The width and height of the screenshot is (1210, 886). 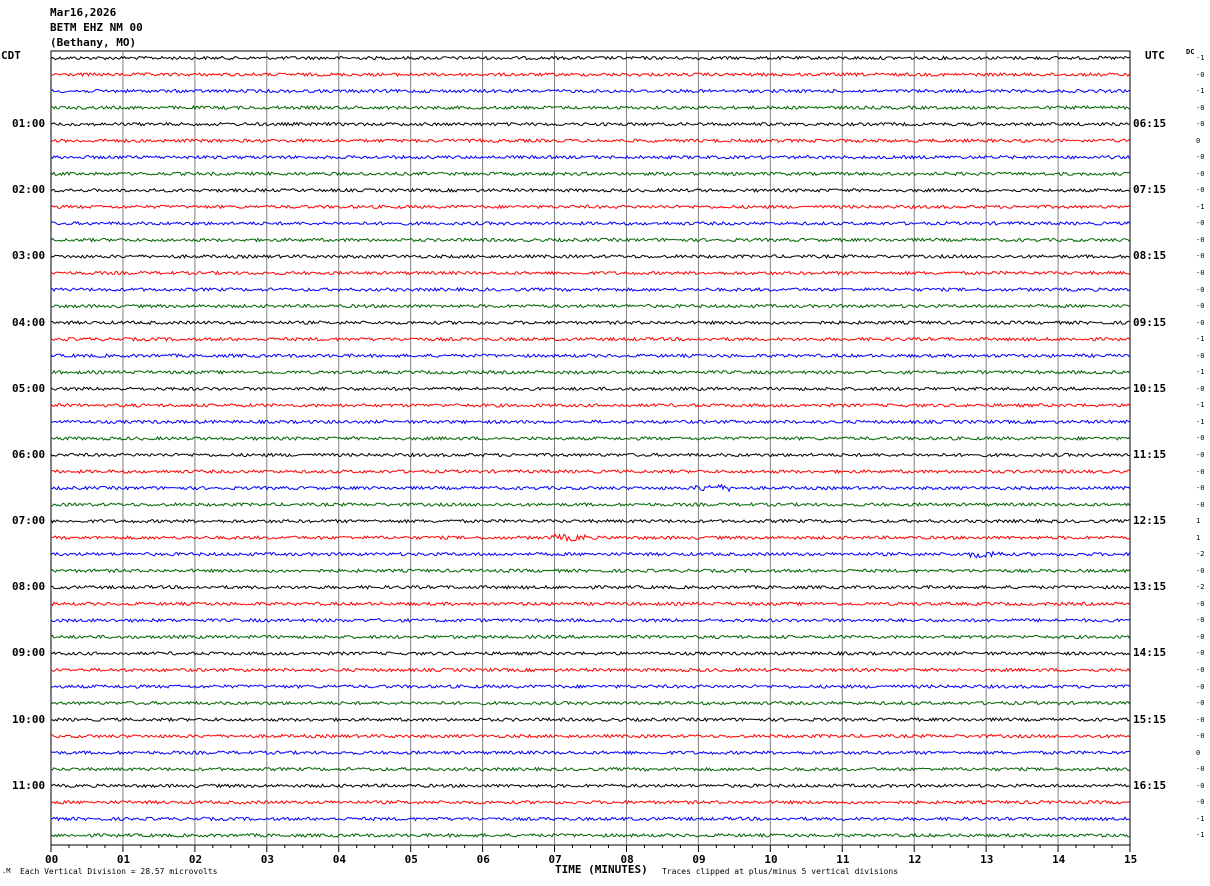 What do you see at coordinates (1150, 653) in the screenshot?
I see `right-hour-label: 14:15` at bounding box center [1150, 653].